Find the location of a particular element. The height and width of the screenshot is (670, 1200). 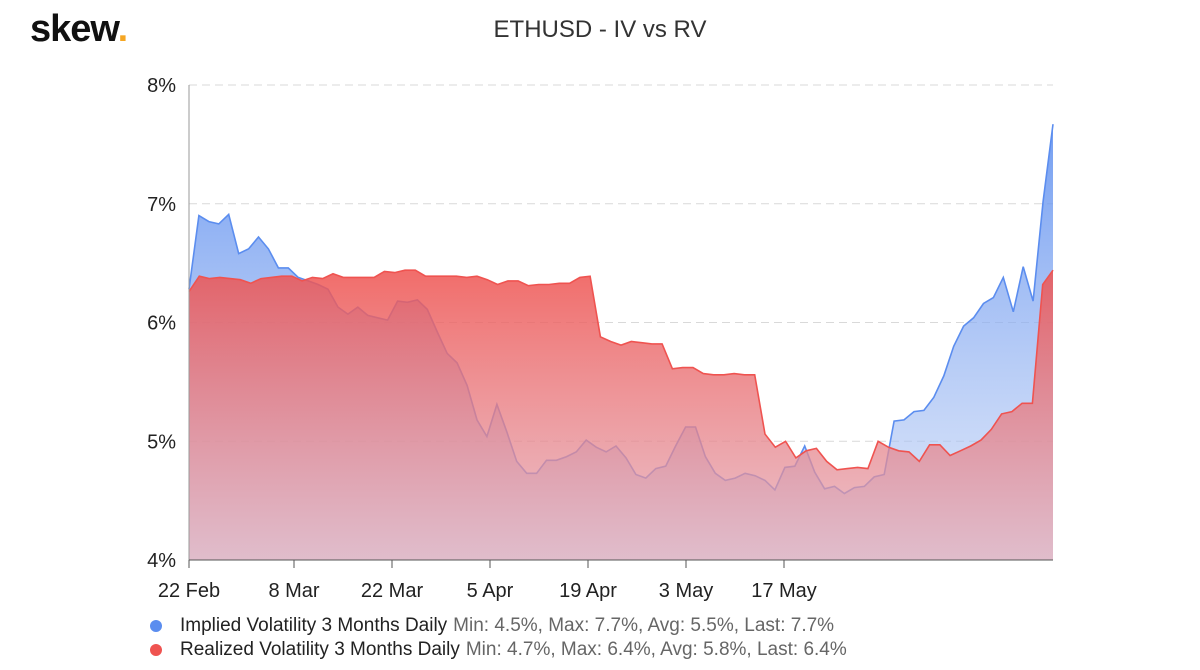

x-tick-label: 3 May is located at coordinates (686, 591).